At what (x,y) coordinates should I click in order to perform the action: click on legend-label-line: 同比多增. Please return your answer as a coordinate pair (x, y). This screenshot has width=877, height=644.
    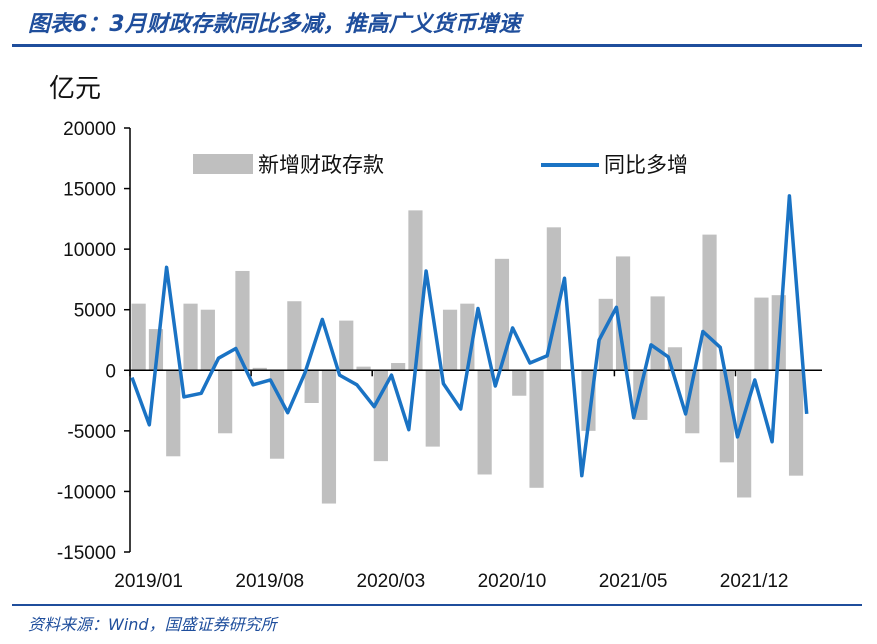
    Looking at the image, I should click on (646, 165).